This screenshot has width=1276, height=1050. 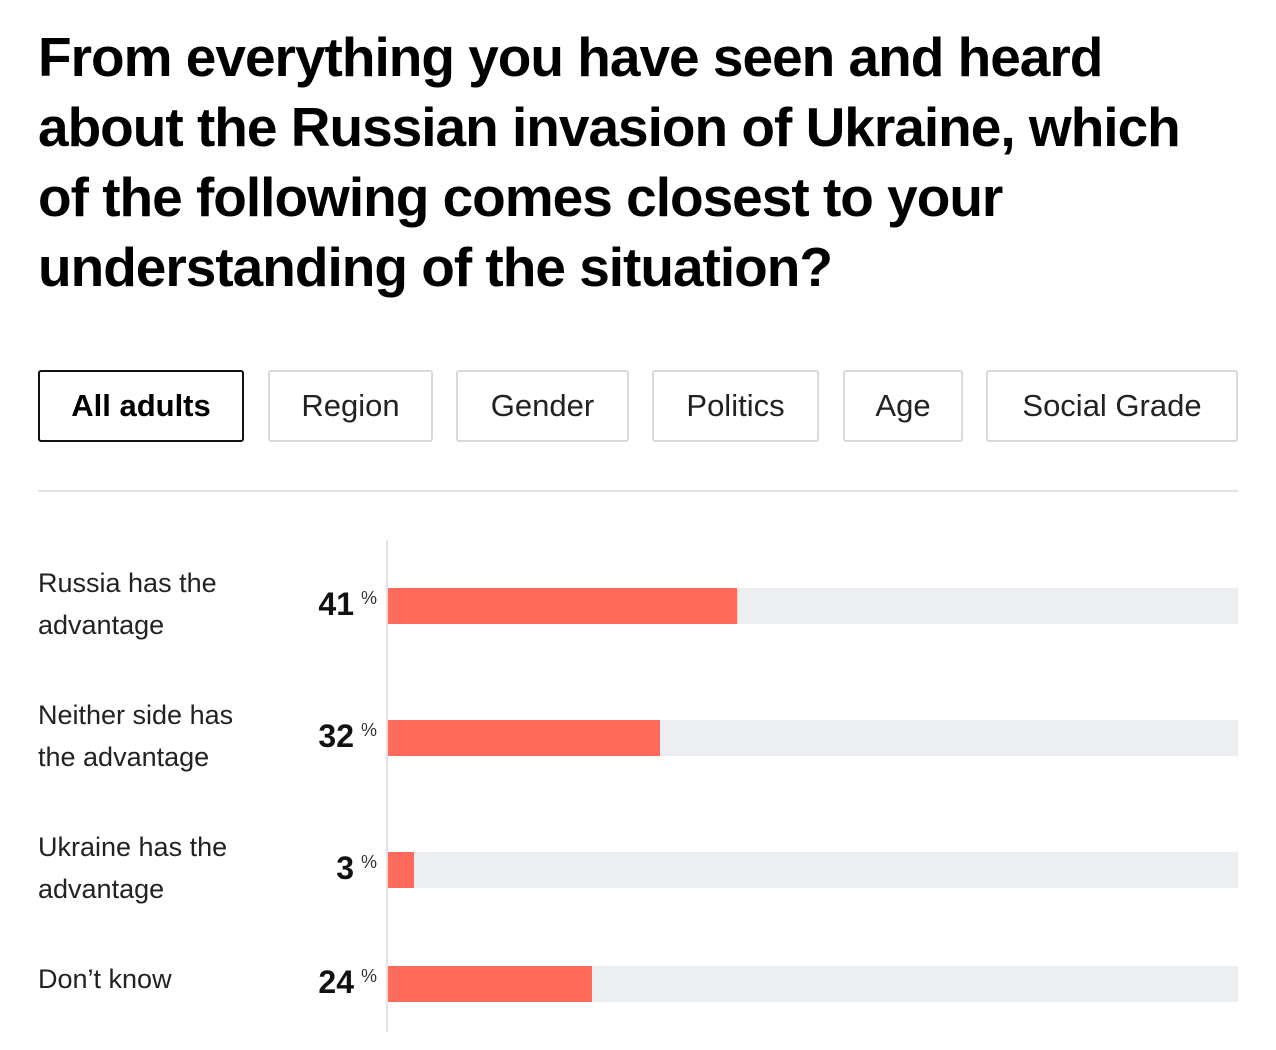 I want to click on filter-politics: Politics, so click(x=735, y=406).